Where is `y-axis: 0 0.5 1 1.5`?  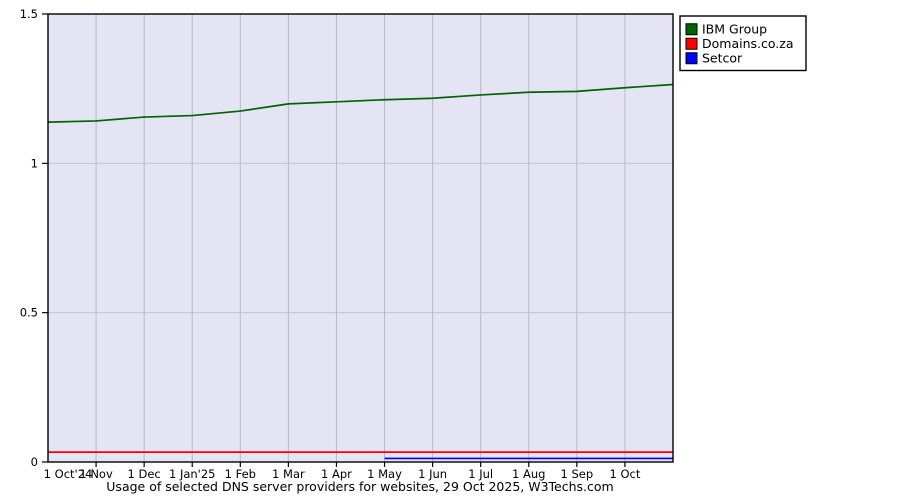
y-axis: 0 0.5 1 1.5 is located at coordinates (34, 238).